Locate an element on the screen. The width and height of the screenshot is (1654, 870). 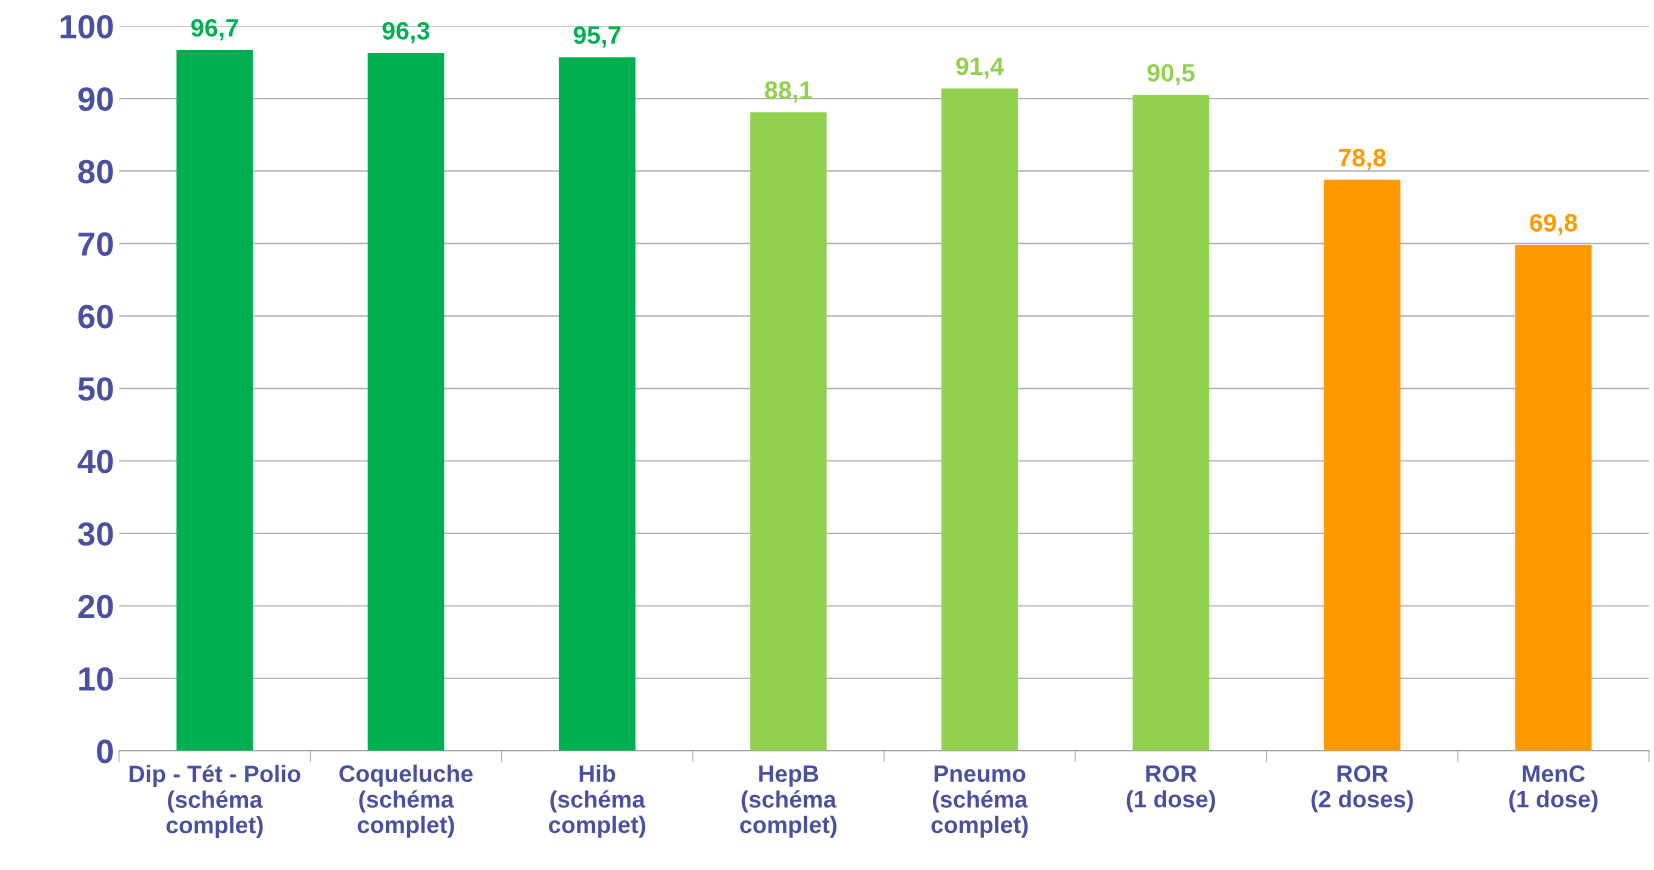
y-tick-label: 80 is located at coordinates (95, 171).